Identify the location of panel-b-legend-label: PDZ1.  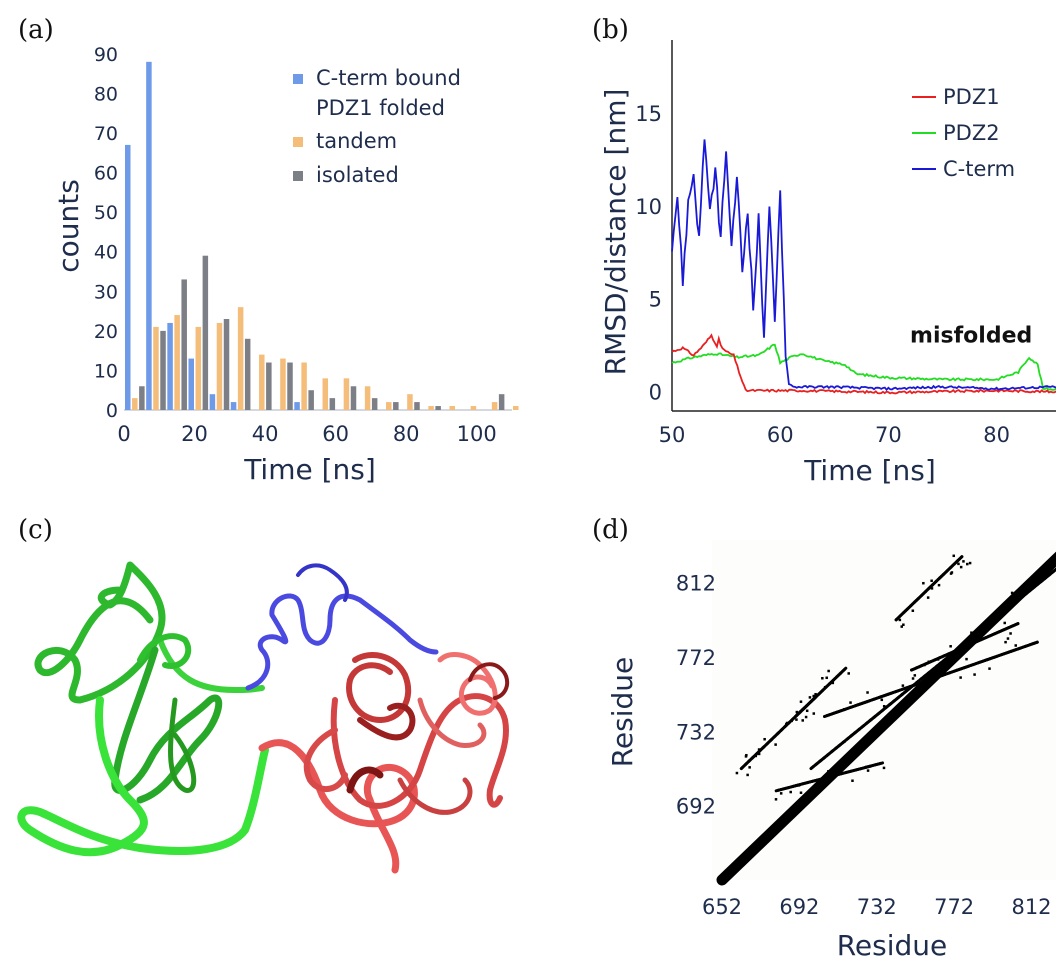
(971, 97).